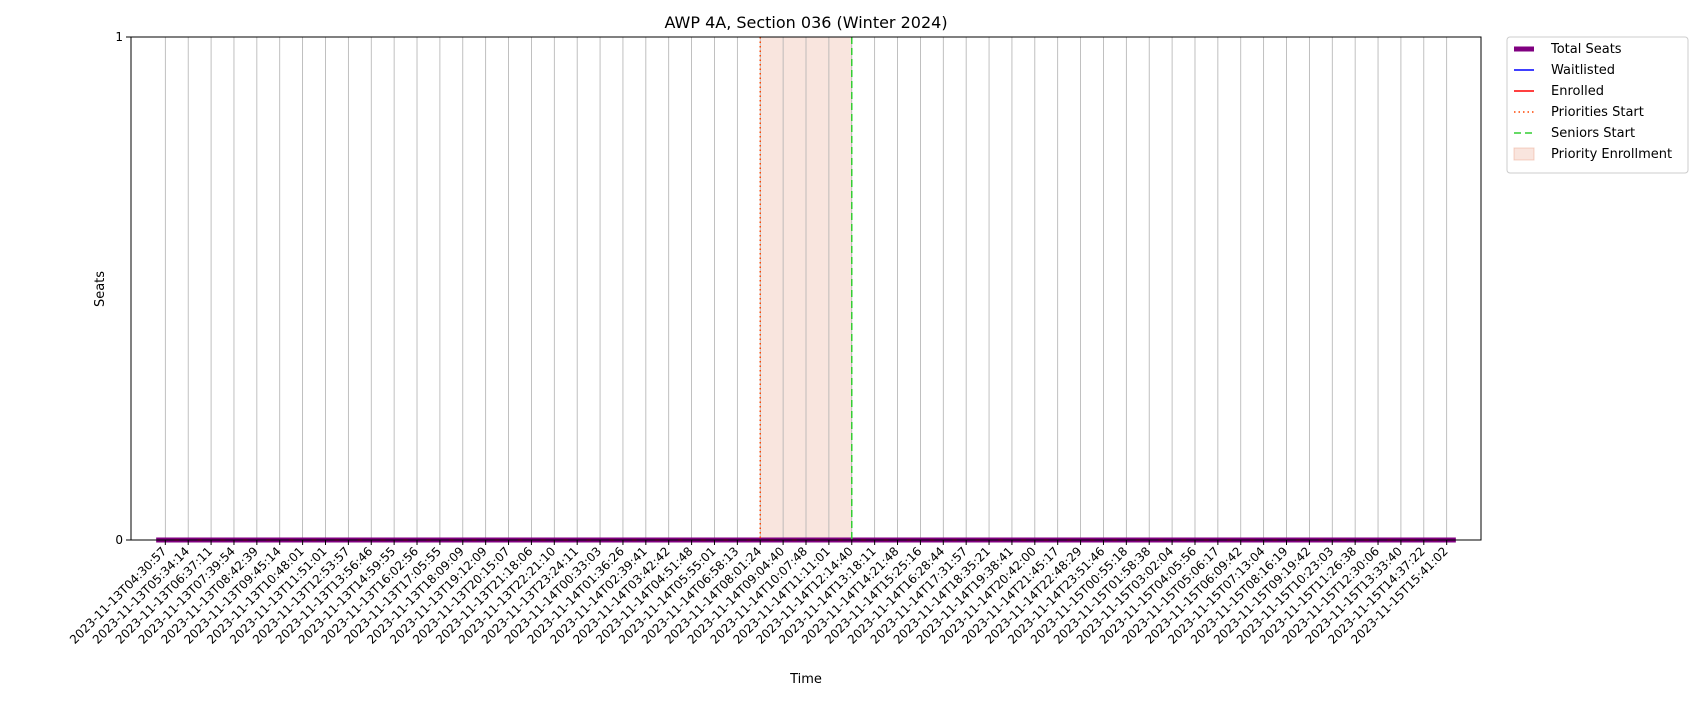 This screenshot has width=1700, height=704. I want to click on y-tick-label: 0, so click(119, 540).